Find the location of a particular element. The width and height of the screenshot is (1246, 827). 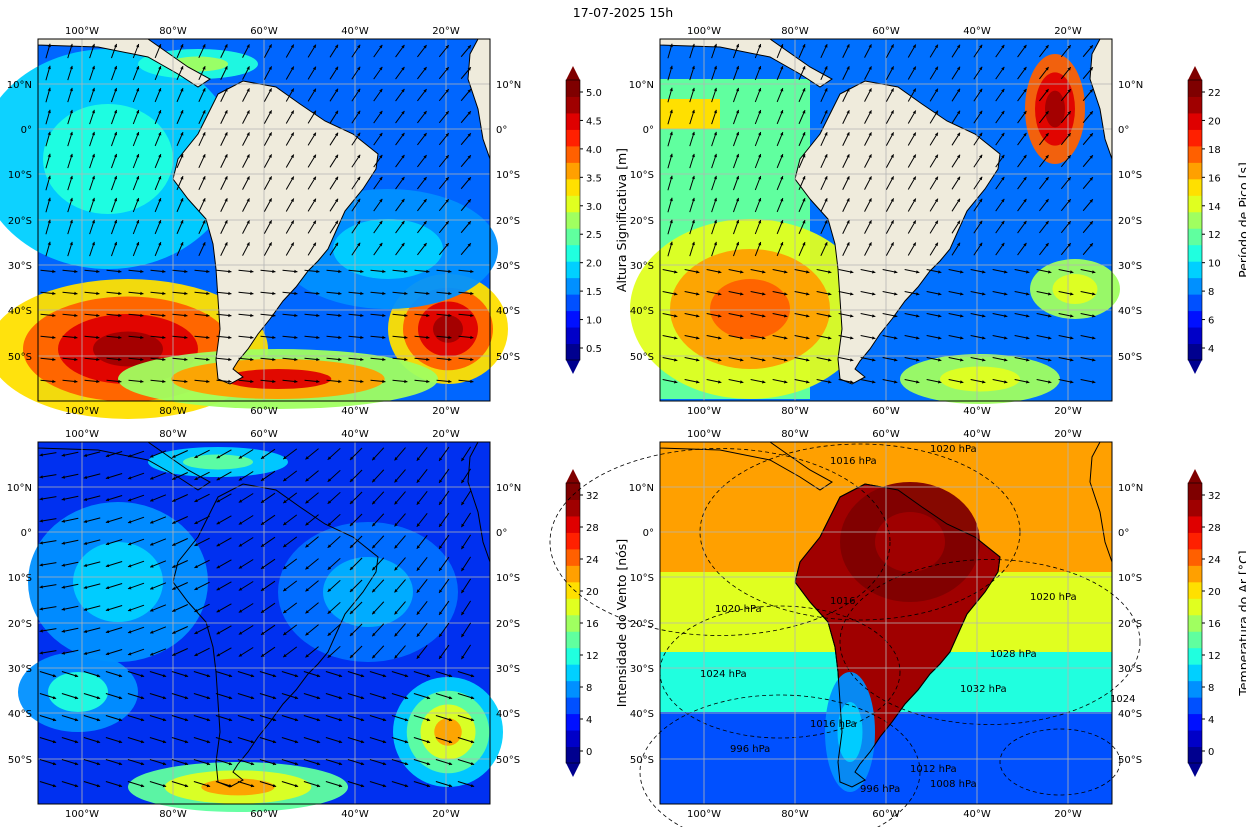

lat-label-left: 0° is located at coordinates (648, 533).